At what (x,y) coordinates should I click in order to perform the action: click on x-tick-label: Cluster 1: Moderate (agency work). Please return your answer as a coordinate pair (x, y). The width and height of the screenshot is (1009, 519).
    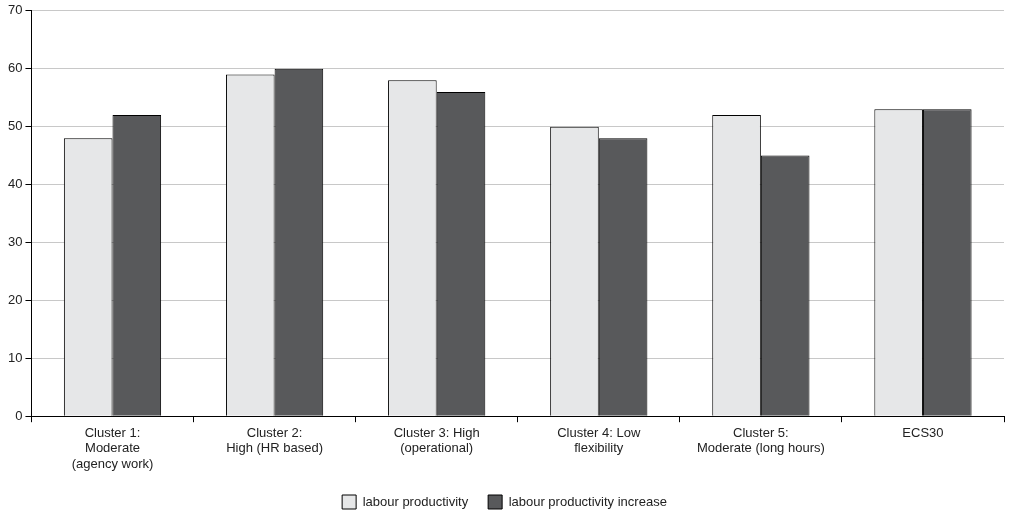
    Looking at the image, I should click on (112, 447).